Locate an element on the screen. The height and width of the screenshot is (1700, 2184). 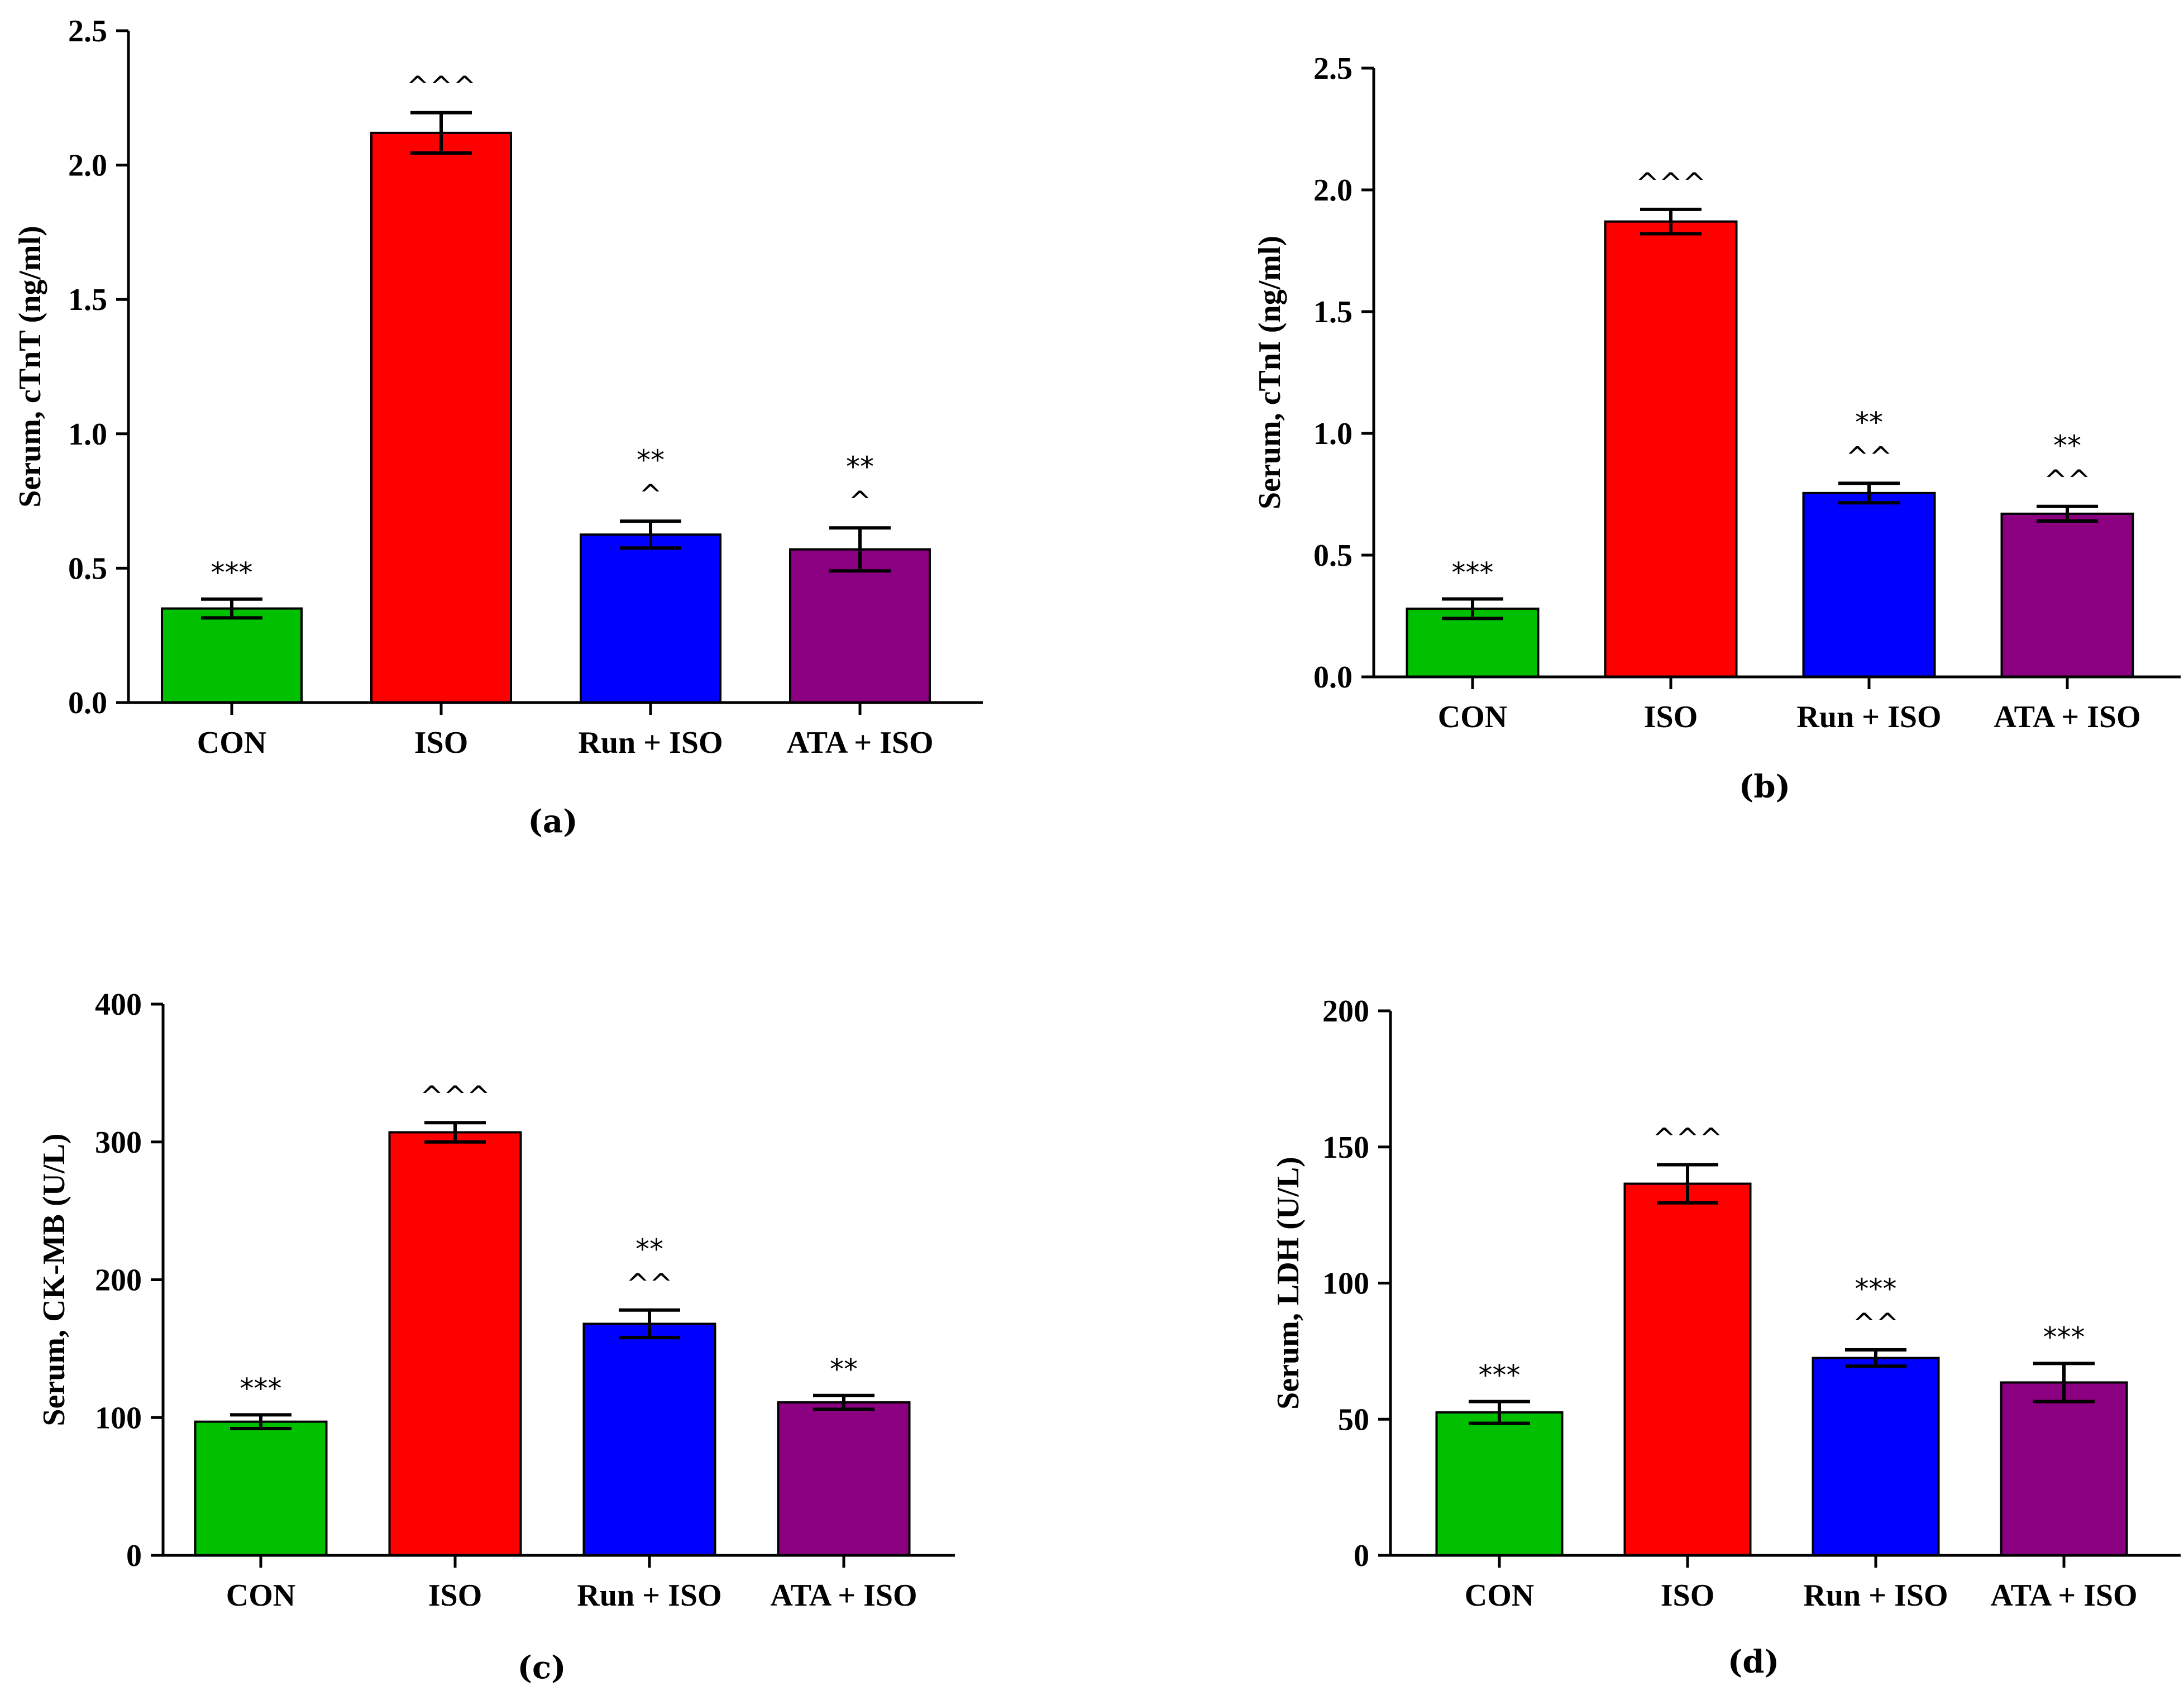
y-axis-label: Serum, CK-MB (U/L) is located at coordinates (54, 1279).